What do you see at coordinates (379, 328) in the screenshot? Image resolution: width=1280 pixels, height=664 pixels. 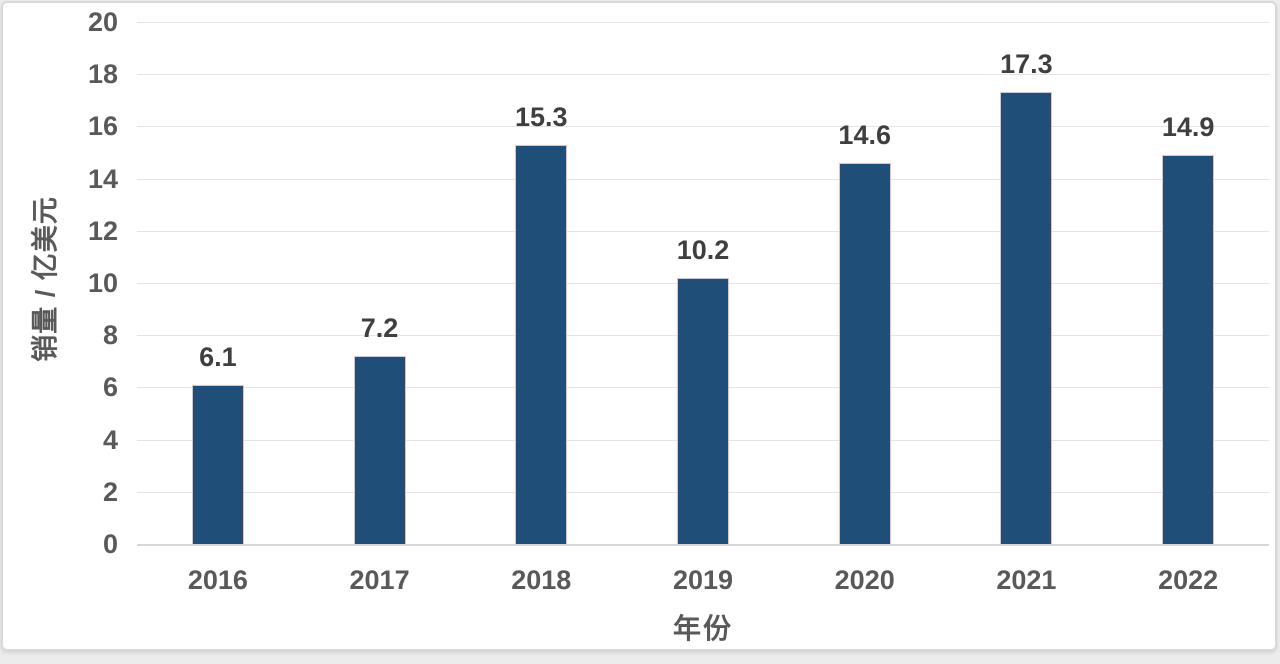 I see `bar-value-label: 7.2` at bounding box center [379, 328].